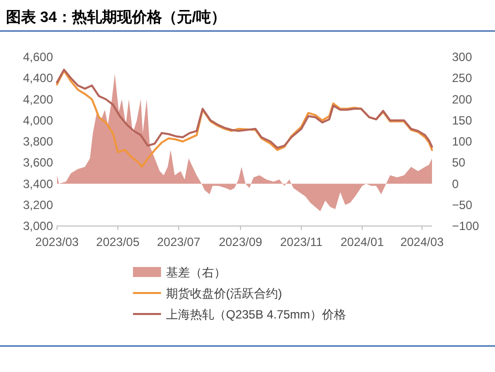  What do you see at coordinates (455, 183) in the screenshot?
I see `y2-tick-label: 0` at bounding box center [455, 183].